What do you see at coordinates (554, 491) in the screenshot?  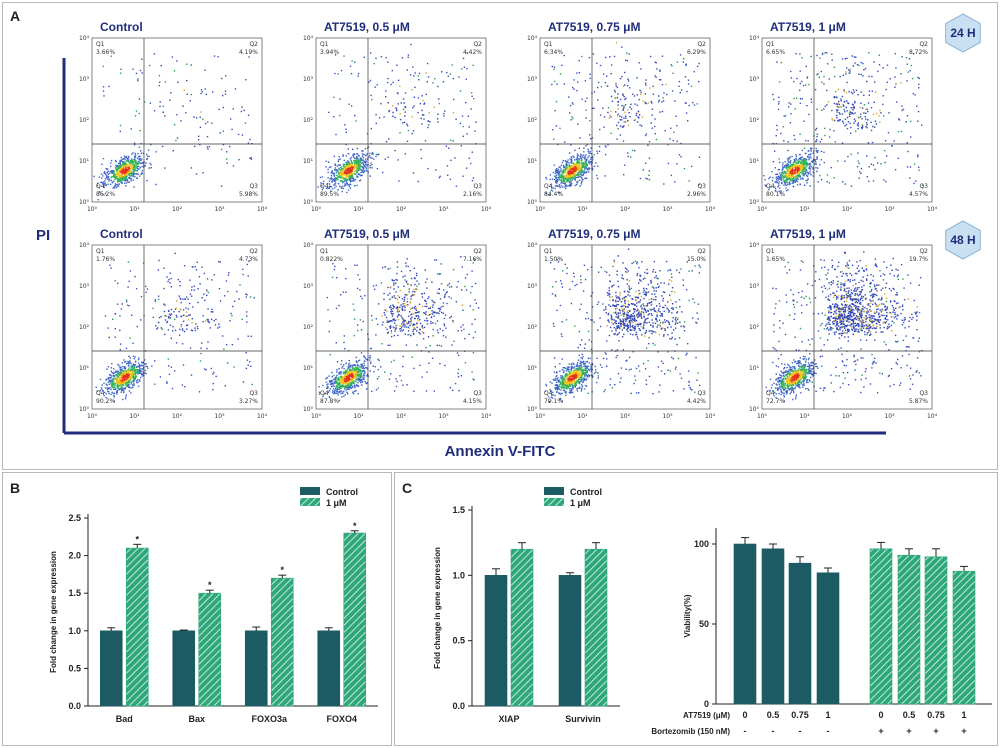 I see `legend-swatch-control` at bounding box center [554, 491].